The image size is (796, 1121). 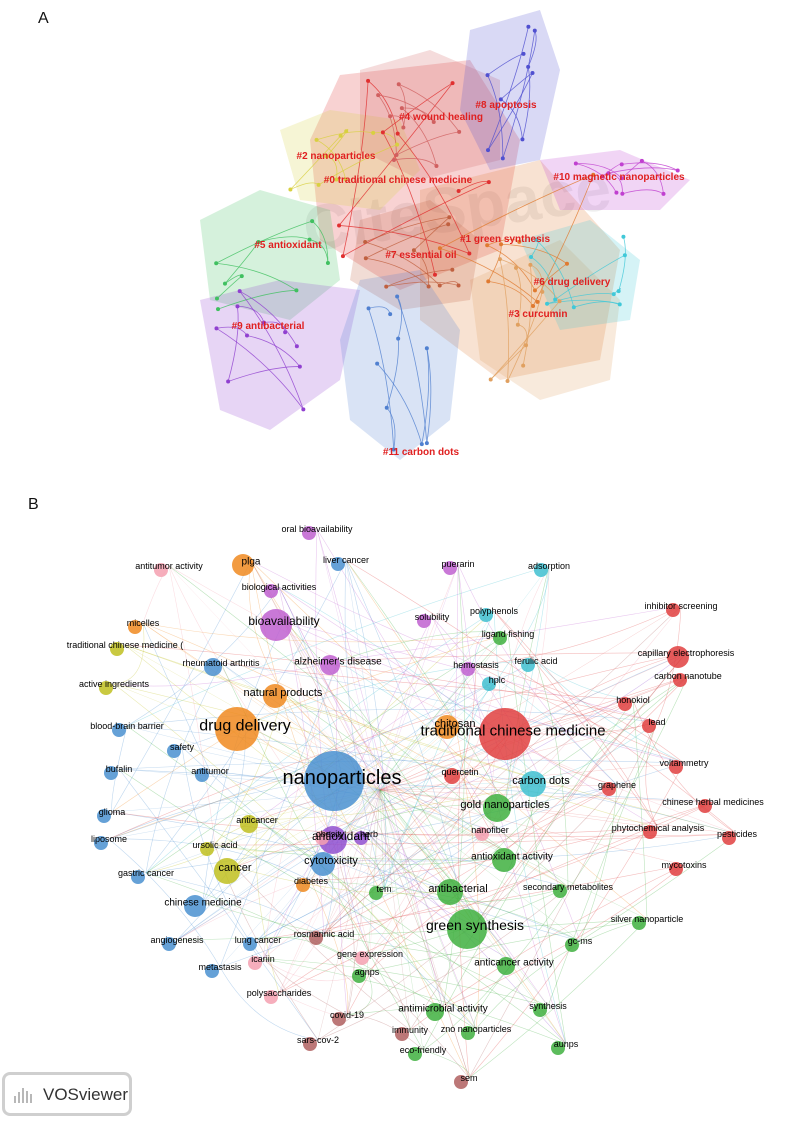 What do you see at coordinates (251, 562) in the screenshot?
I see `network-term-label: plga` at bounding box center [251, 562].